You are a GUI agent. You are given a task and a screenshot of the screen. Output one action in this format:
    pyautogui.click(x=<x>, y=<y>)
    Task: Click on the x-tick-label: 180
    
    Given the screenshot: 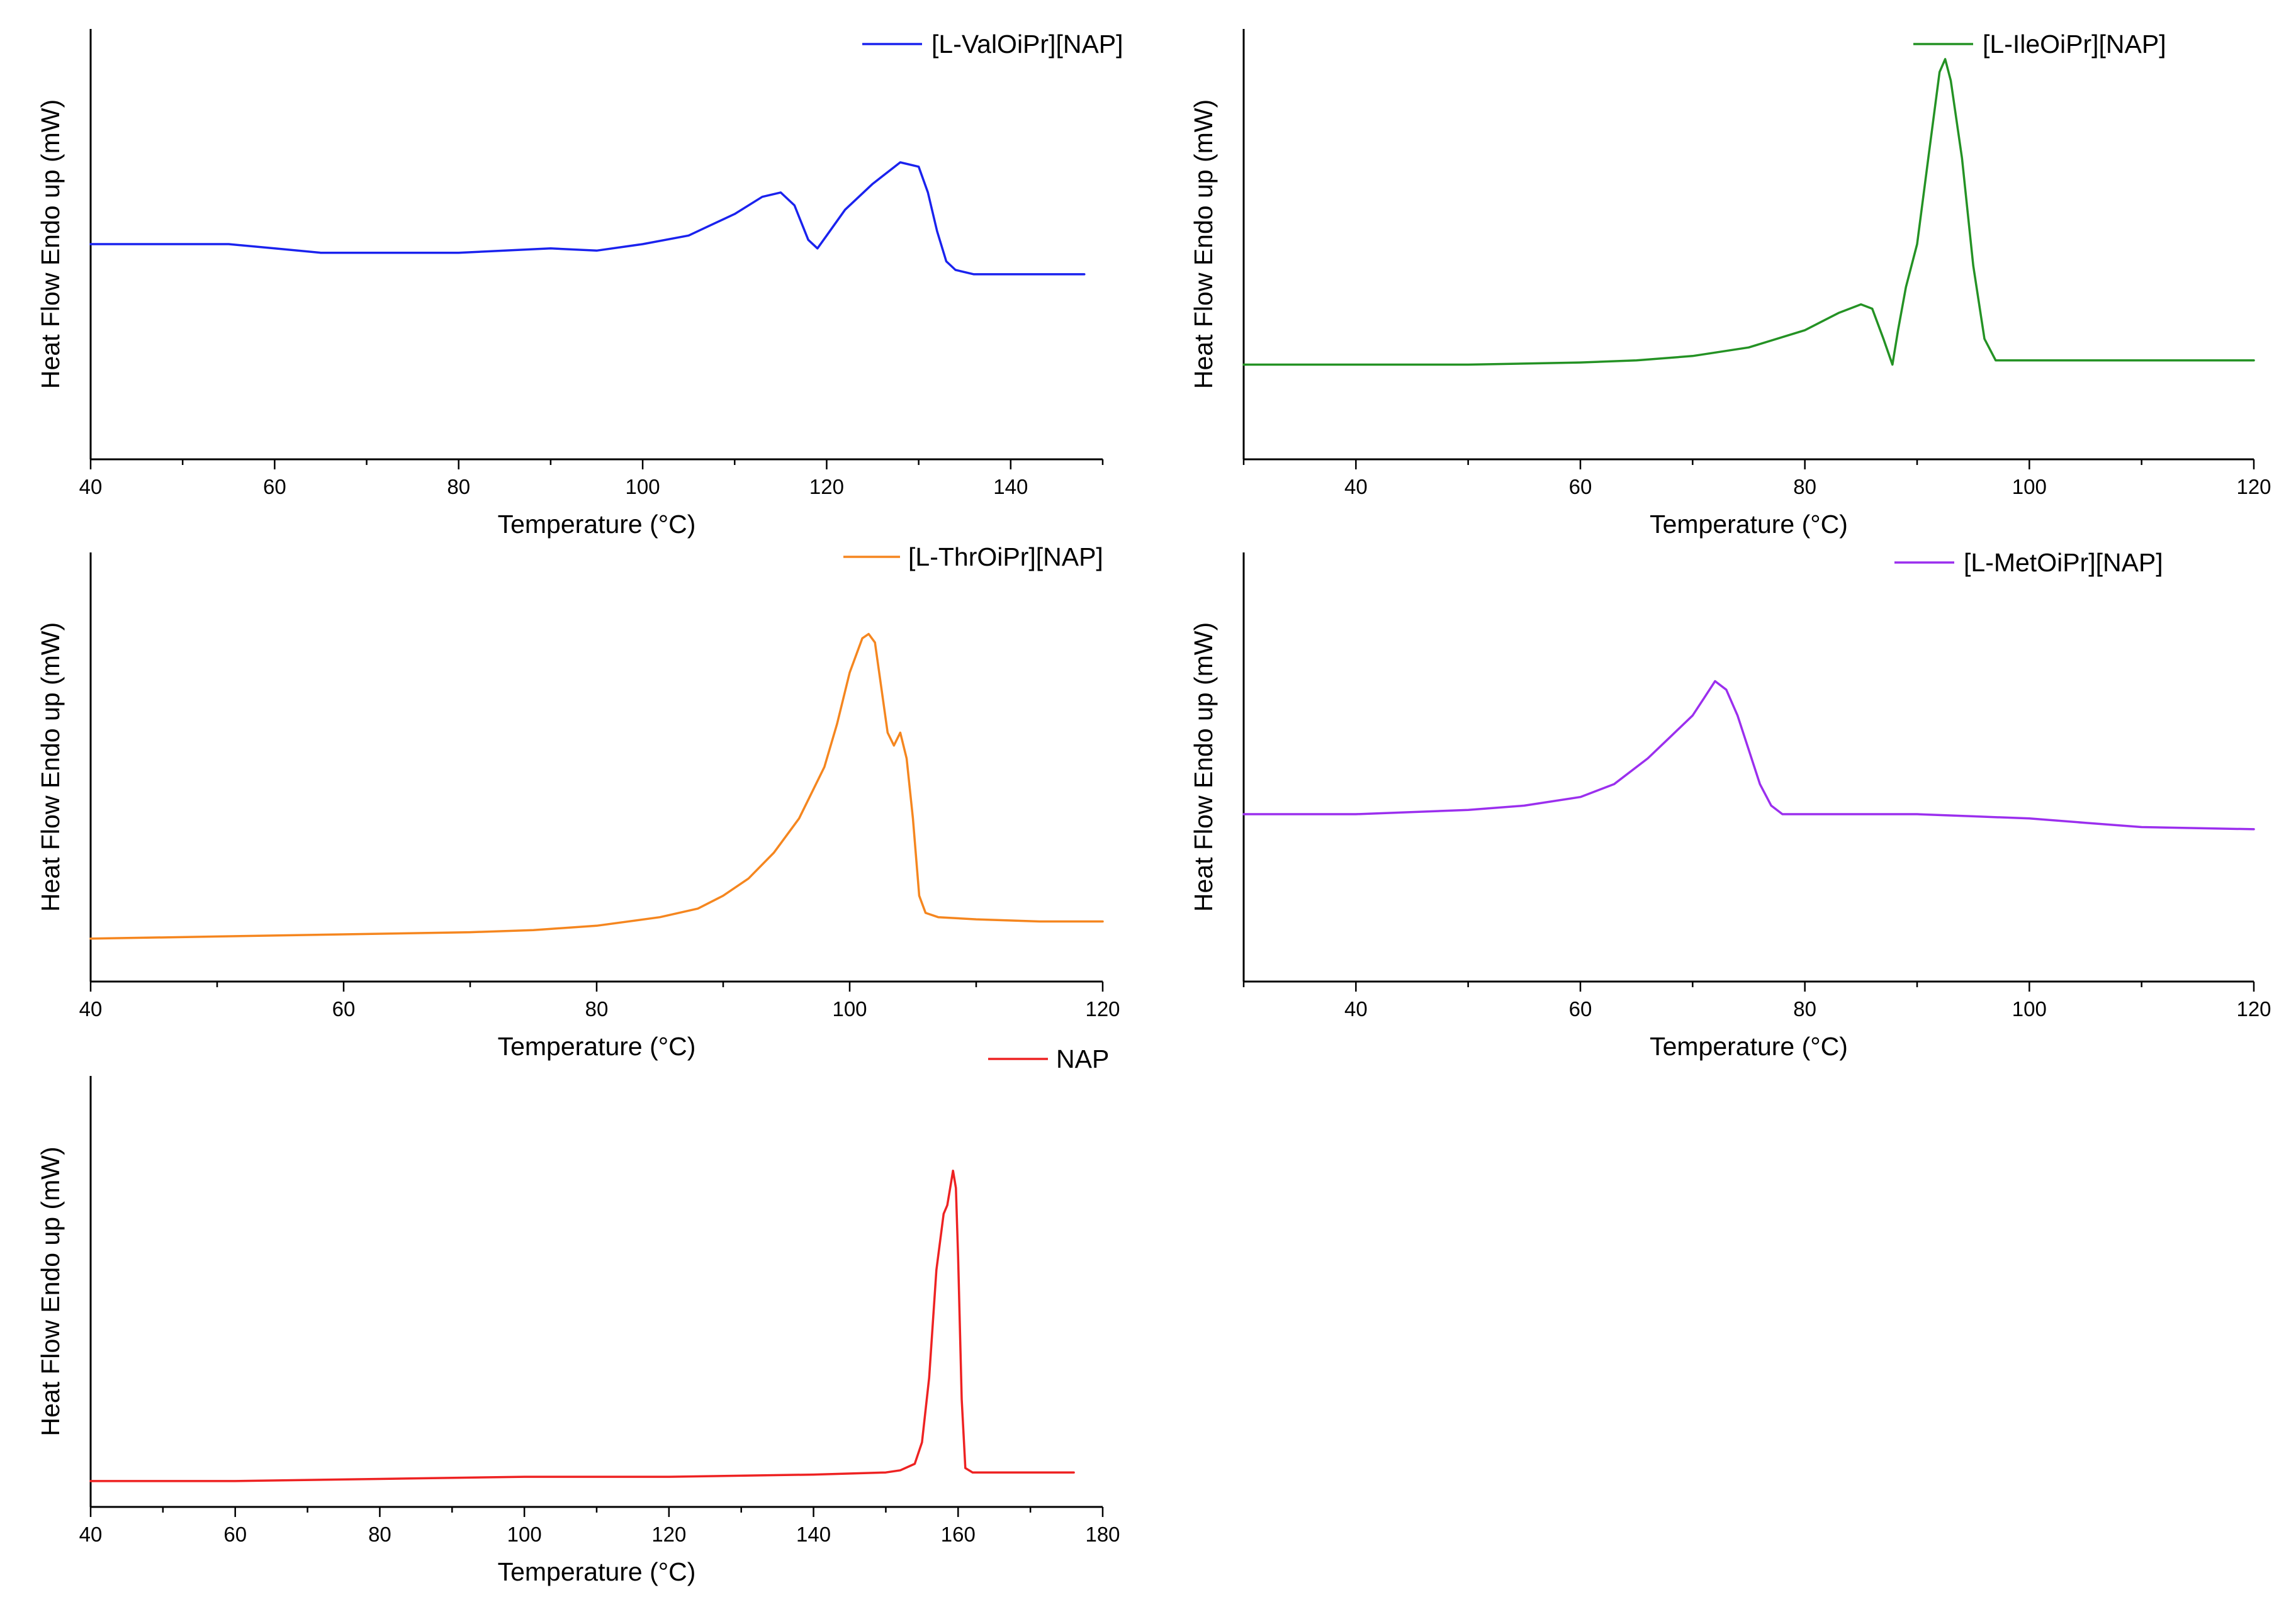 What is the action you would take?
    pyautogui.click(x=1102, y=1534)
    